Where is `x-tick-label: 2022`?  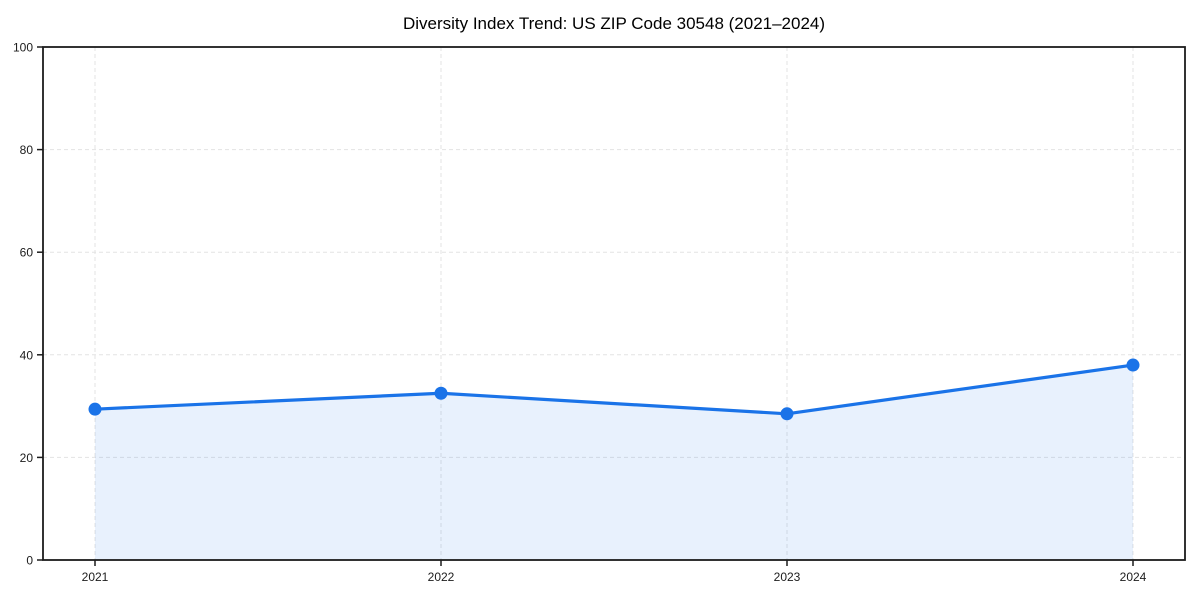
x-tick-label: 2022 is located at coordinates (441, 577).